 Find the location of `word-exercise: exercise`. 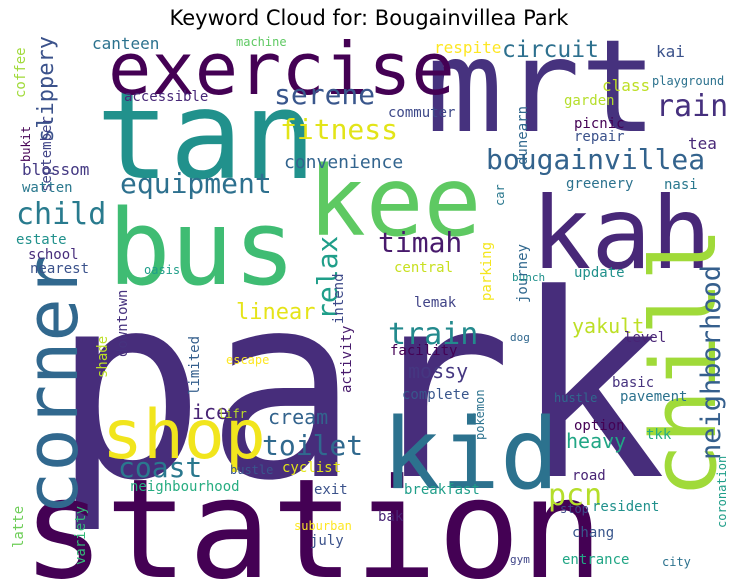

word-exercise: exercise is located at coordinates (281, 73).